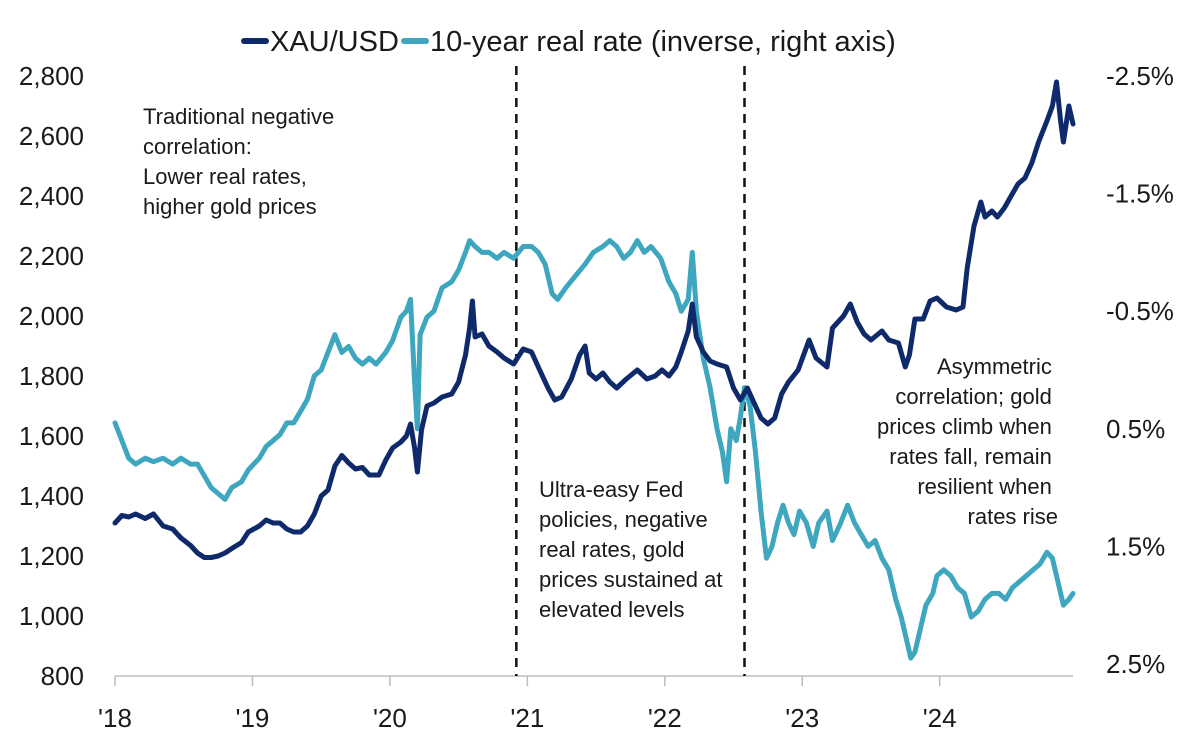 This screenshot has width=1200, height=741. What do you see at coordinates (51, 196) in the screenshot?
I see `left-tick-label: 2,400` at bounding box center [51, 196].